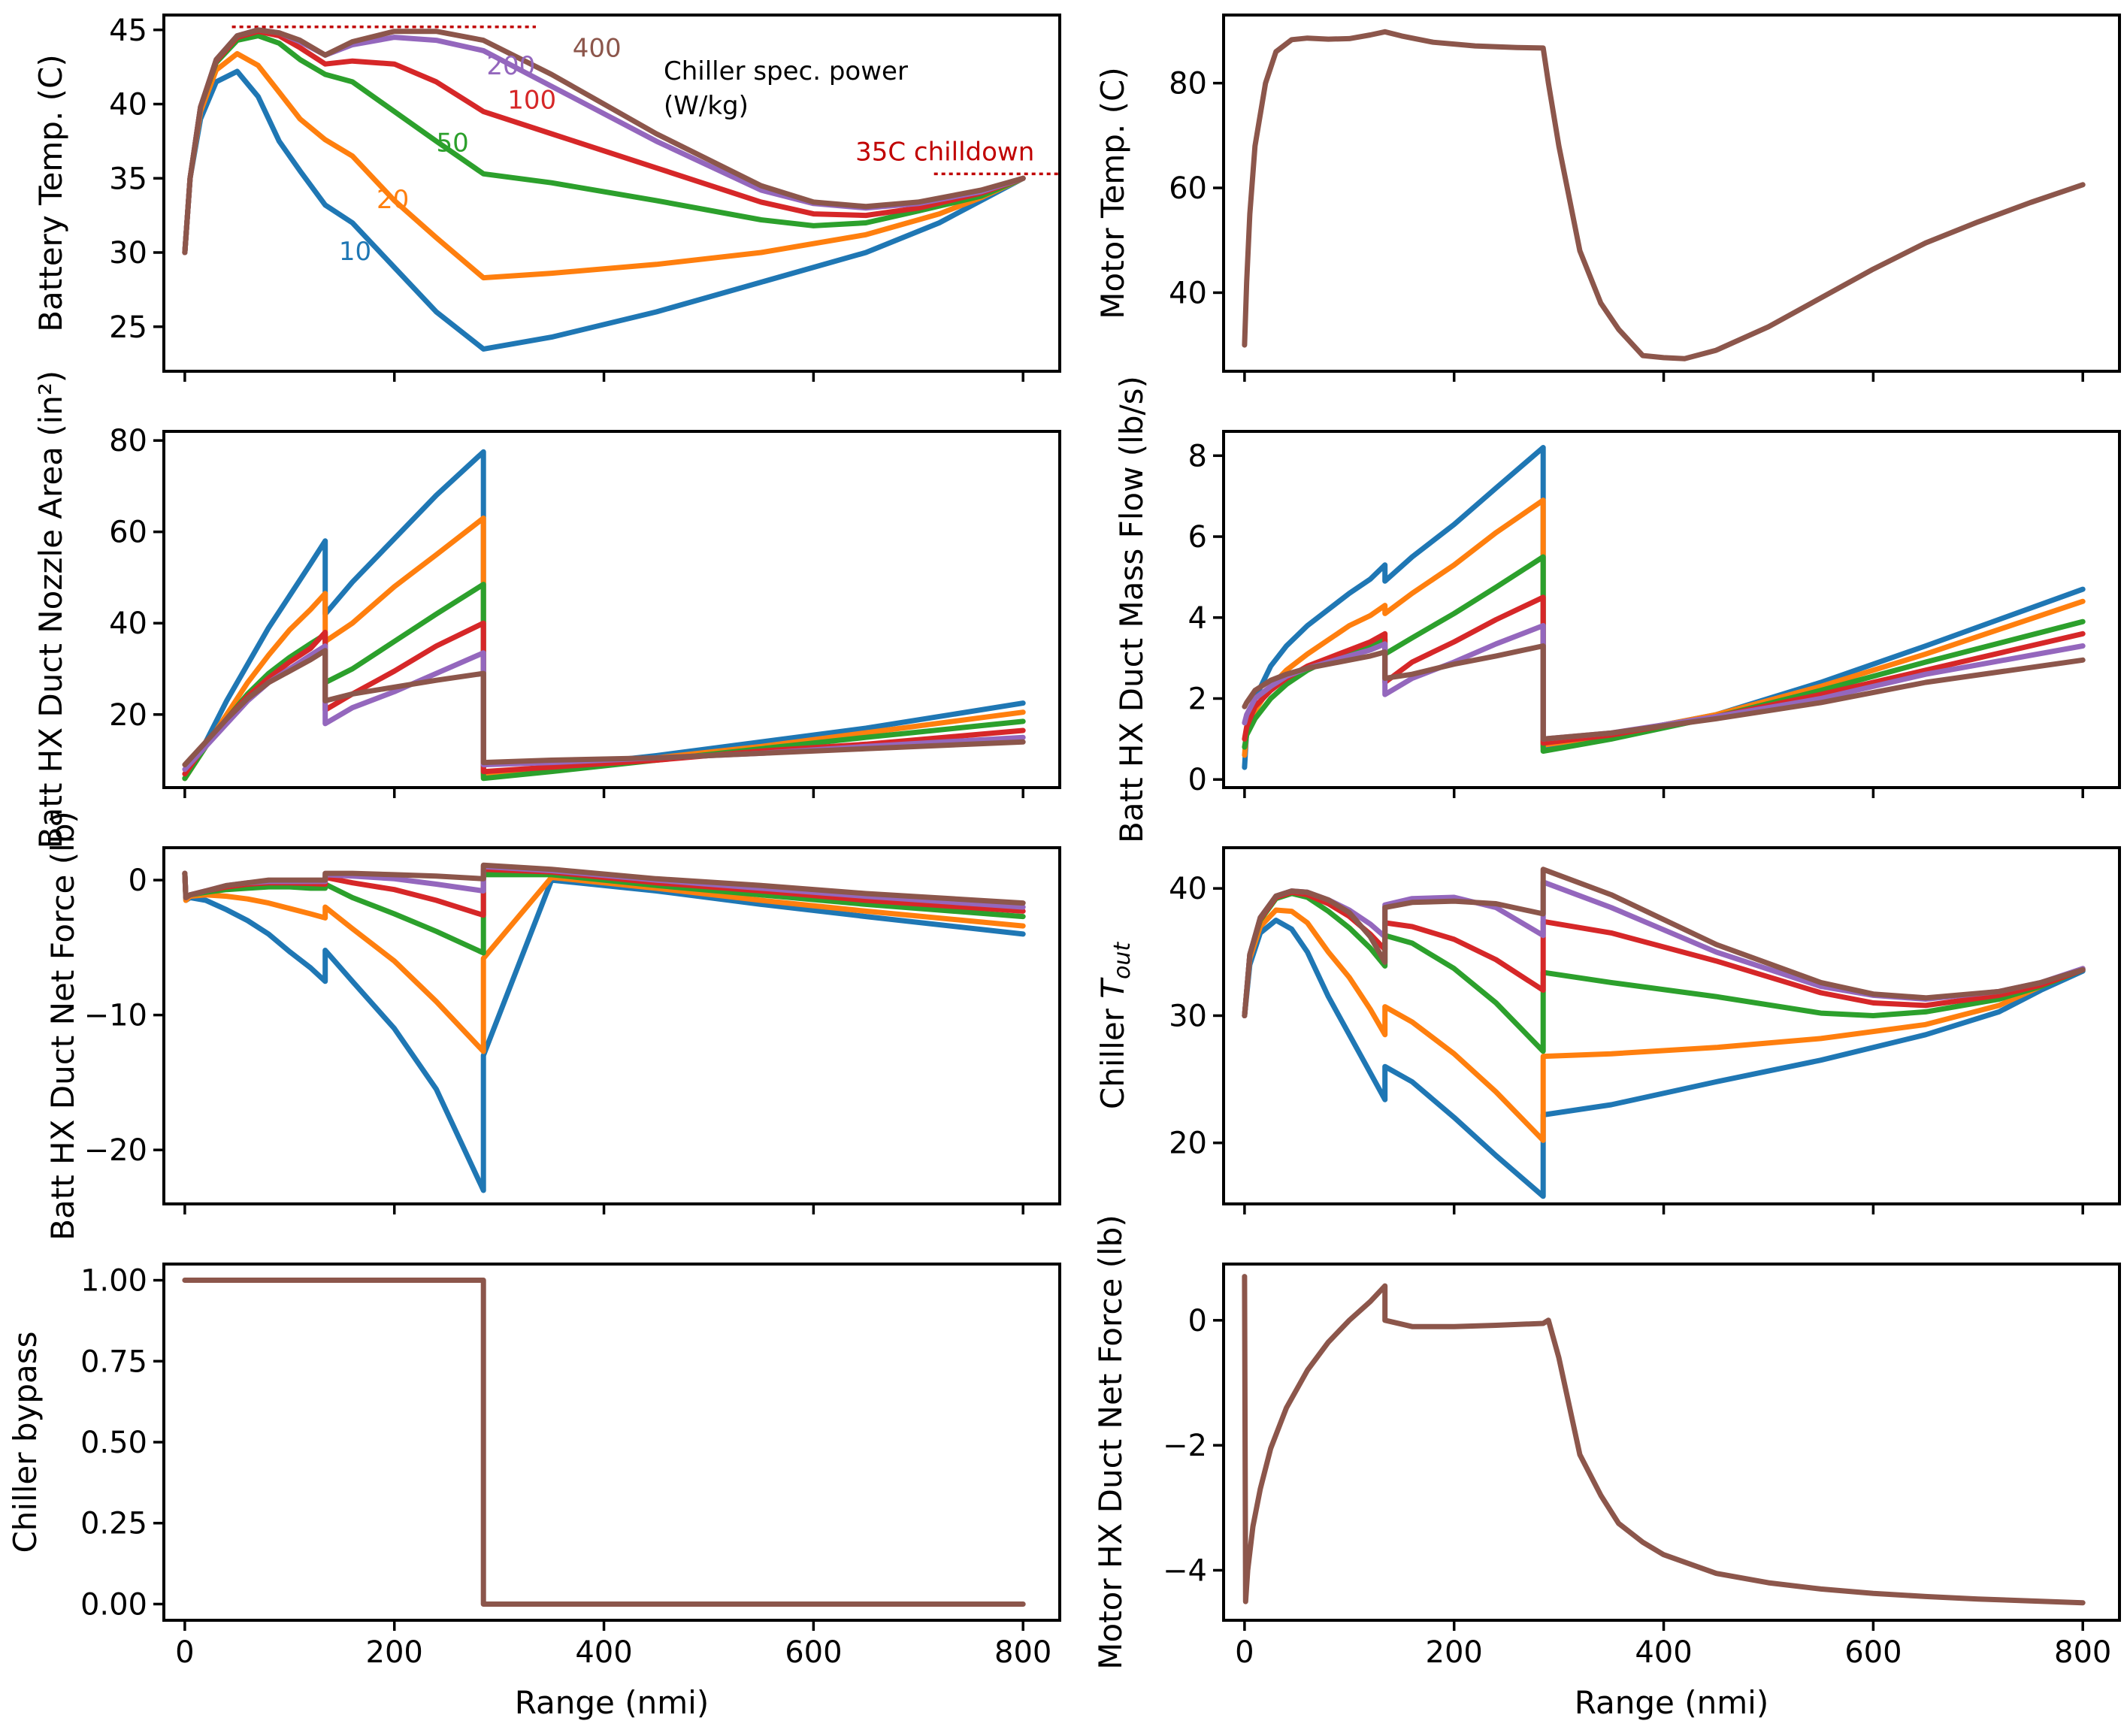 The image size is (2127, 1736). What do you see at coordinates (786, 71) in the screenshot?
I see `legend-title-line: Chiller spec. power` at bounding box center [786, 71].